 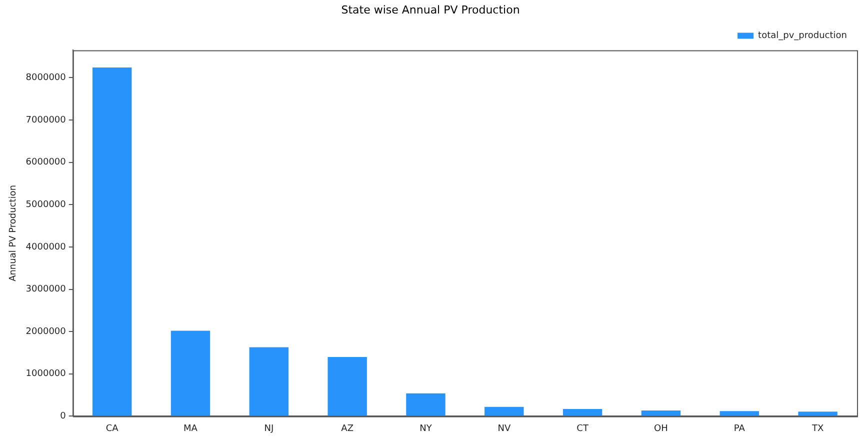 I want to click on y-tick-label: 7000000, so click(x=46, y=120).